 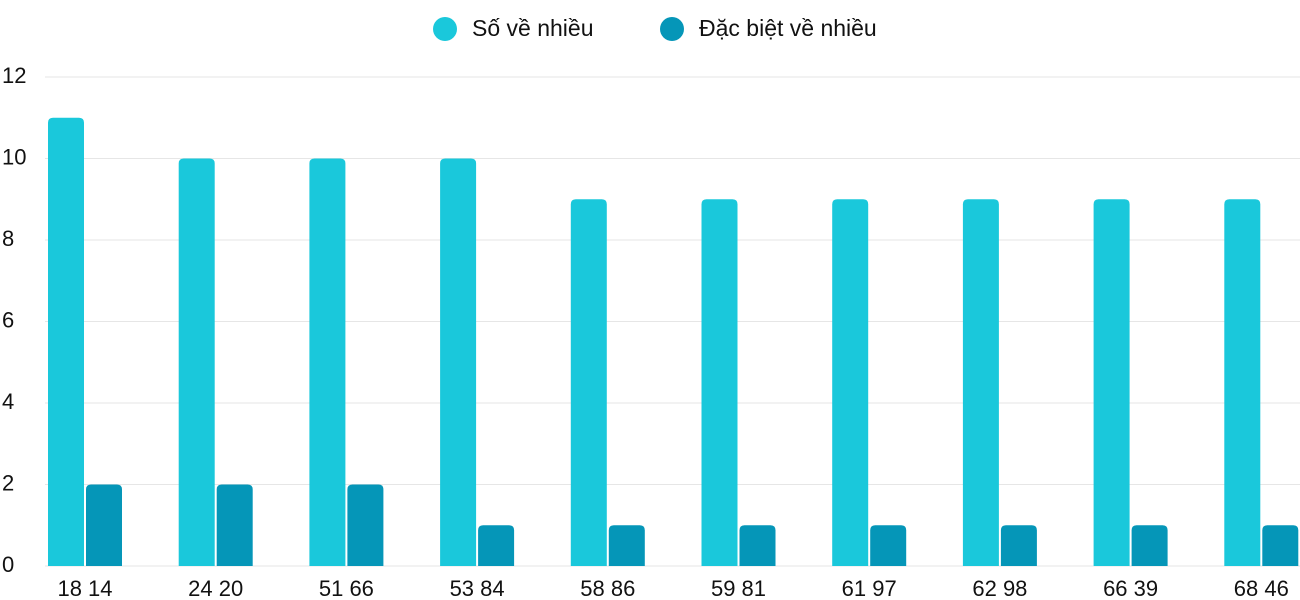 What do you see at coordinates (738, 588) in the screenshot?
I see `x-tick-label: 59 81` at bounding box center [738, 588].